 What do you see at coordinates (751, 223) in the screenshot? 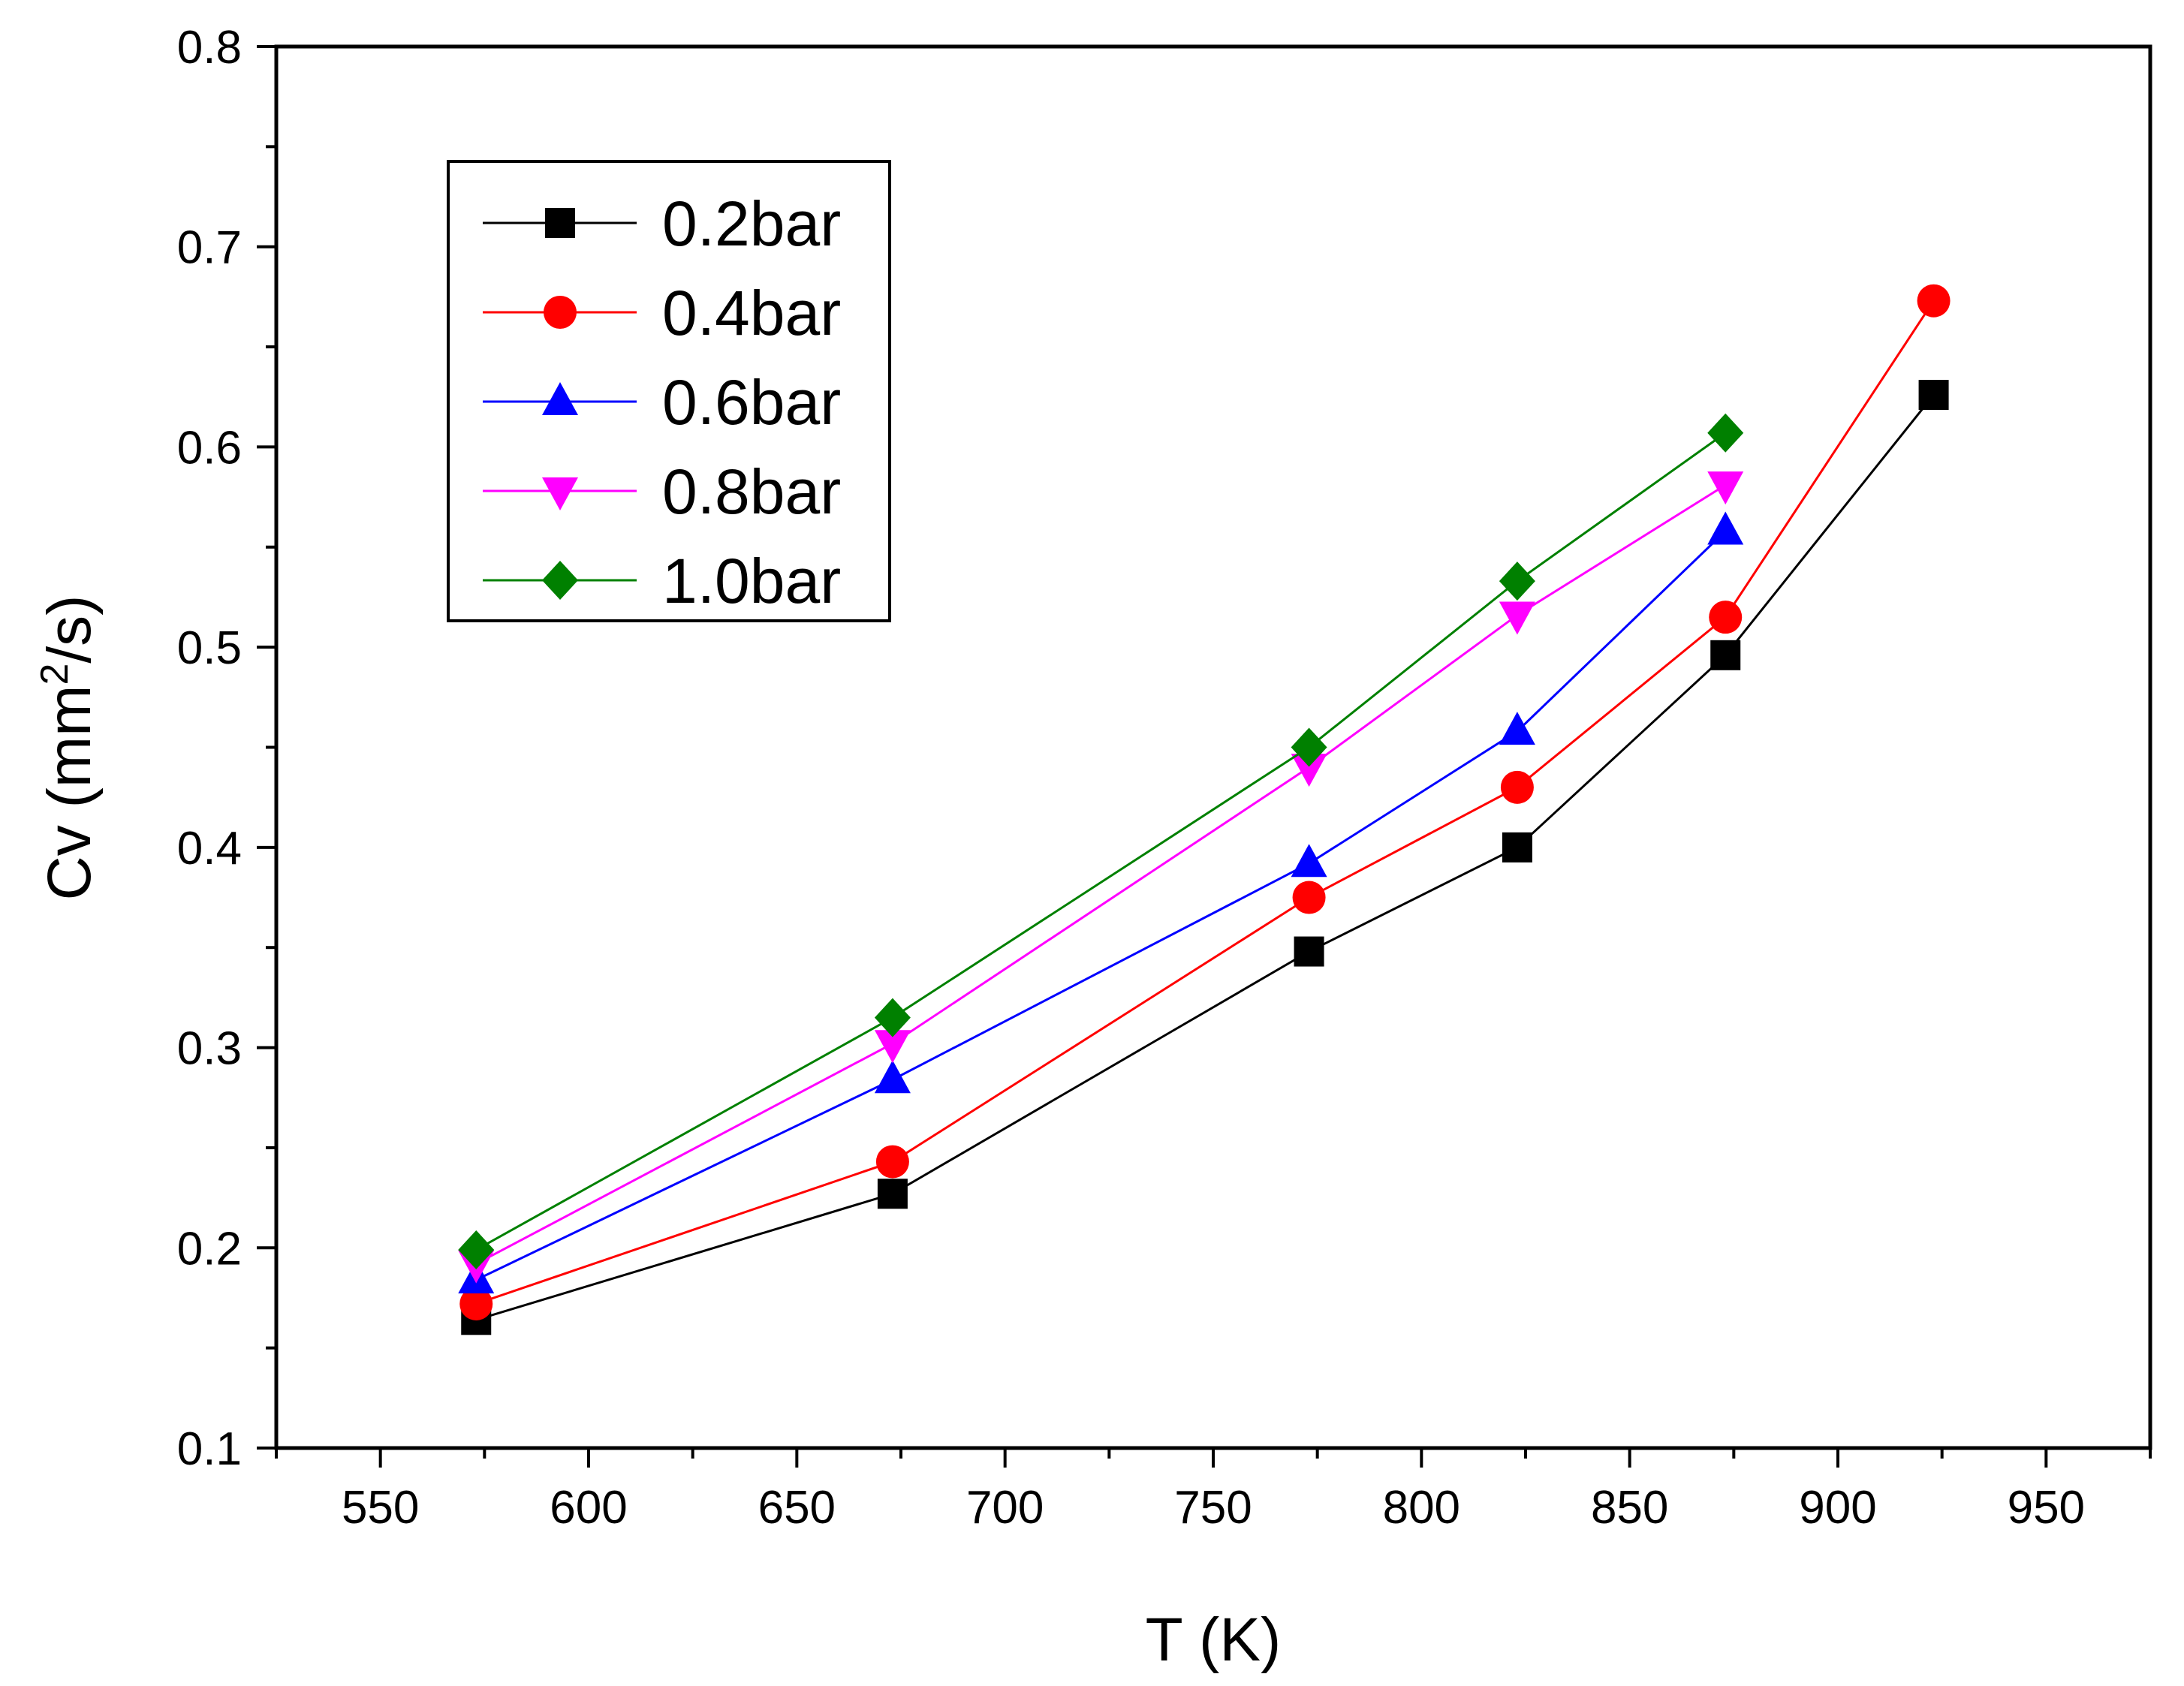
I see `legend-label: 0.2bar` at bounding box center [751, 223].